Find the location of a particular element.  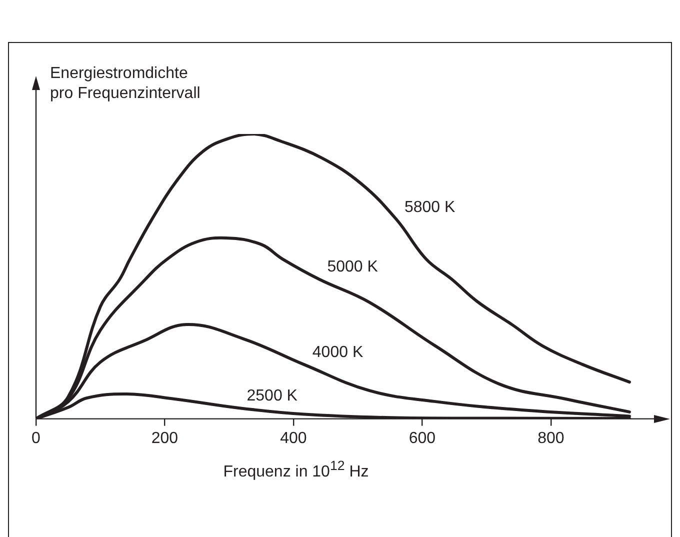

x-tick-label: 400 is located at coordinates (293, 438).